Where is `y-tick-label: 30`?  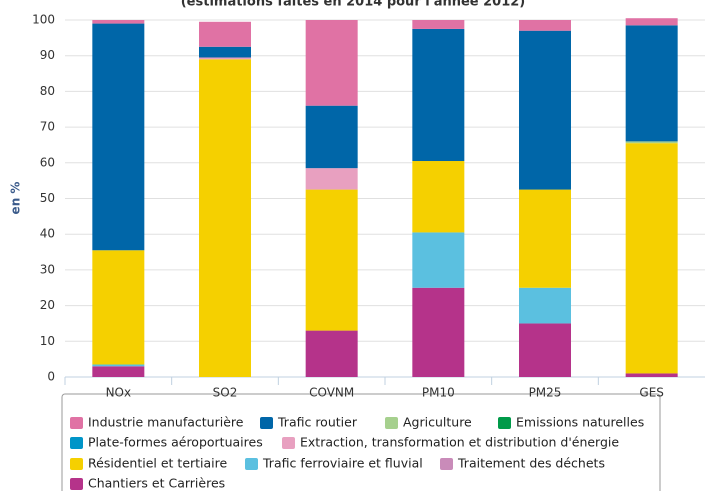
y-tick-label: 30 is located at coordinates (47, 269).